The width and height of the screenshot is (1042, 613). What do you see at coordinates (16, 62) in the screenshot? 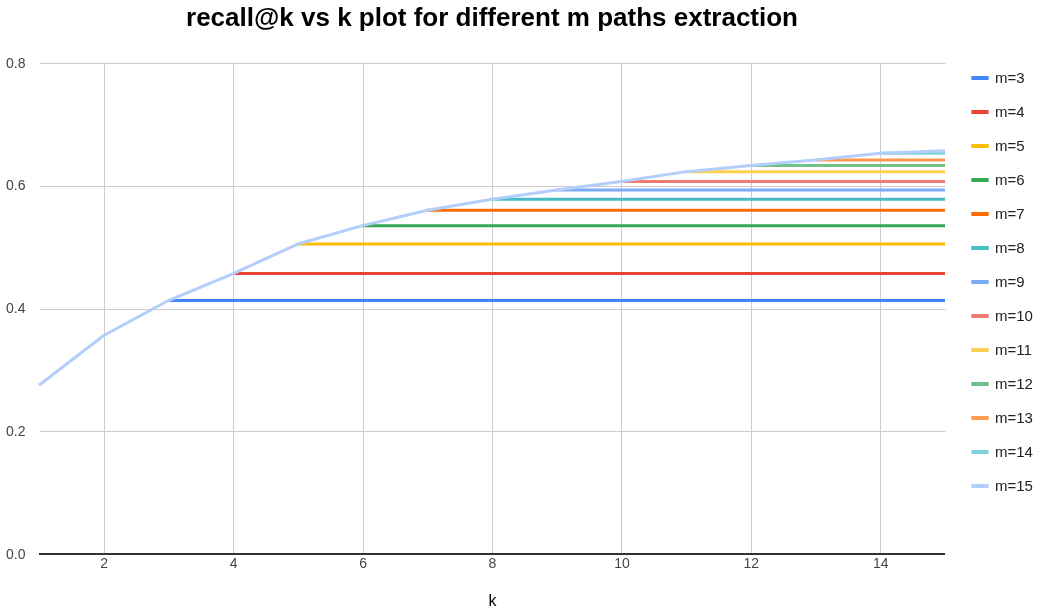
I see `y-tick-label: 0.8` at bounding box center [16, 62].